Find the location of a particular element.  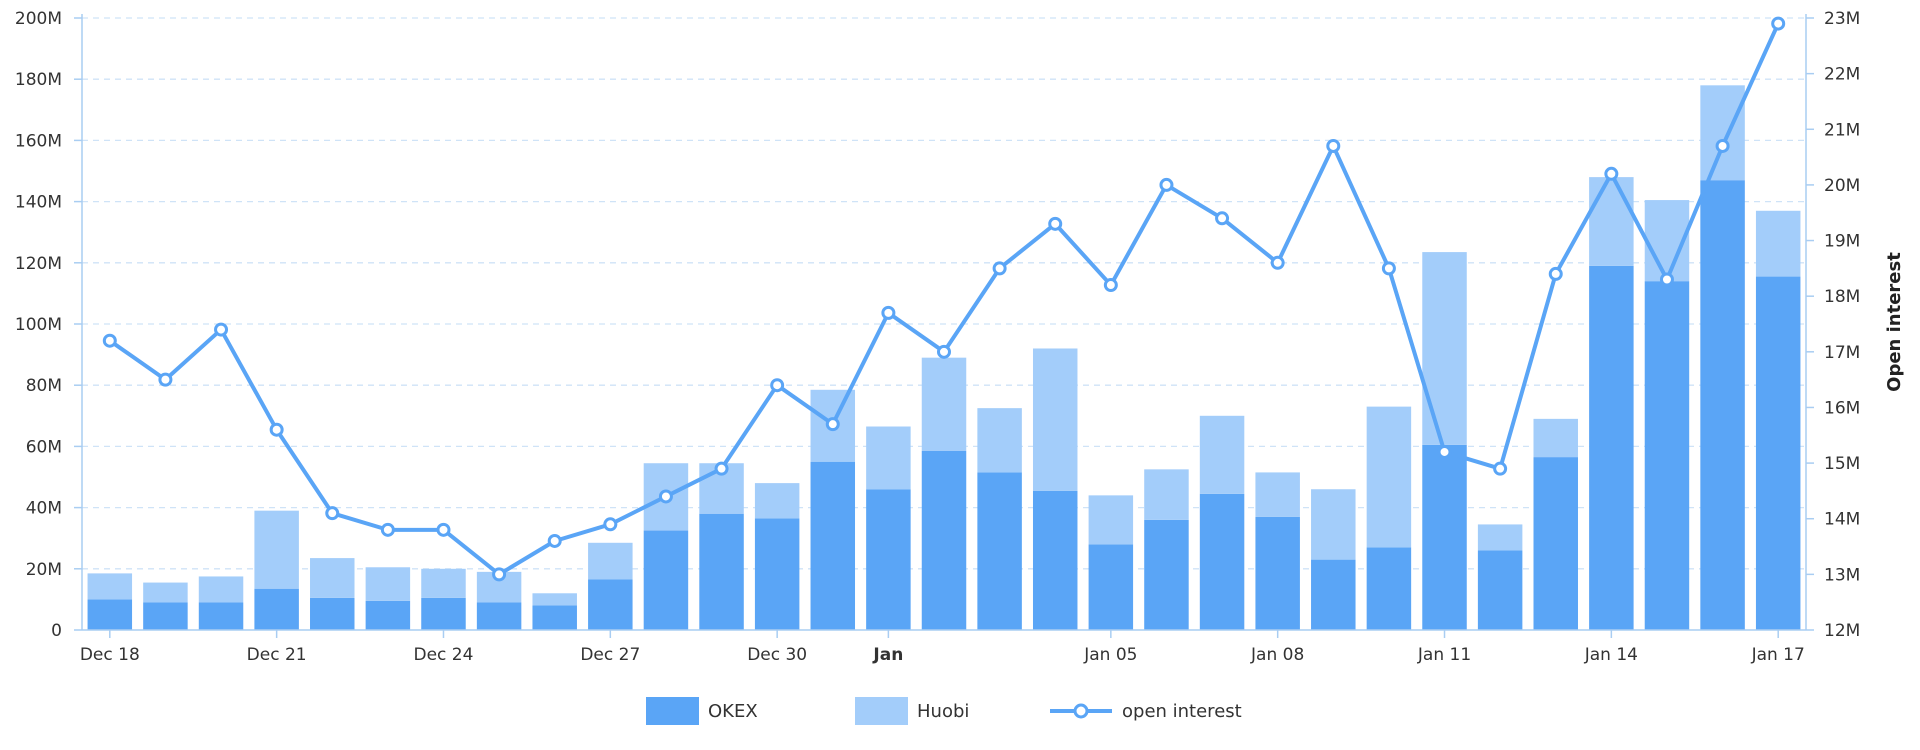

legend-swatch is located at coordinates (672, 711).